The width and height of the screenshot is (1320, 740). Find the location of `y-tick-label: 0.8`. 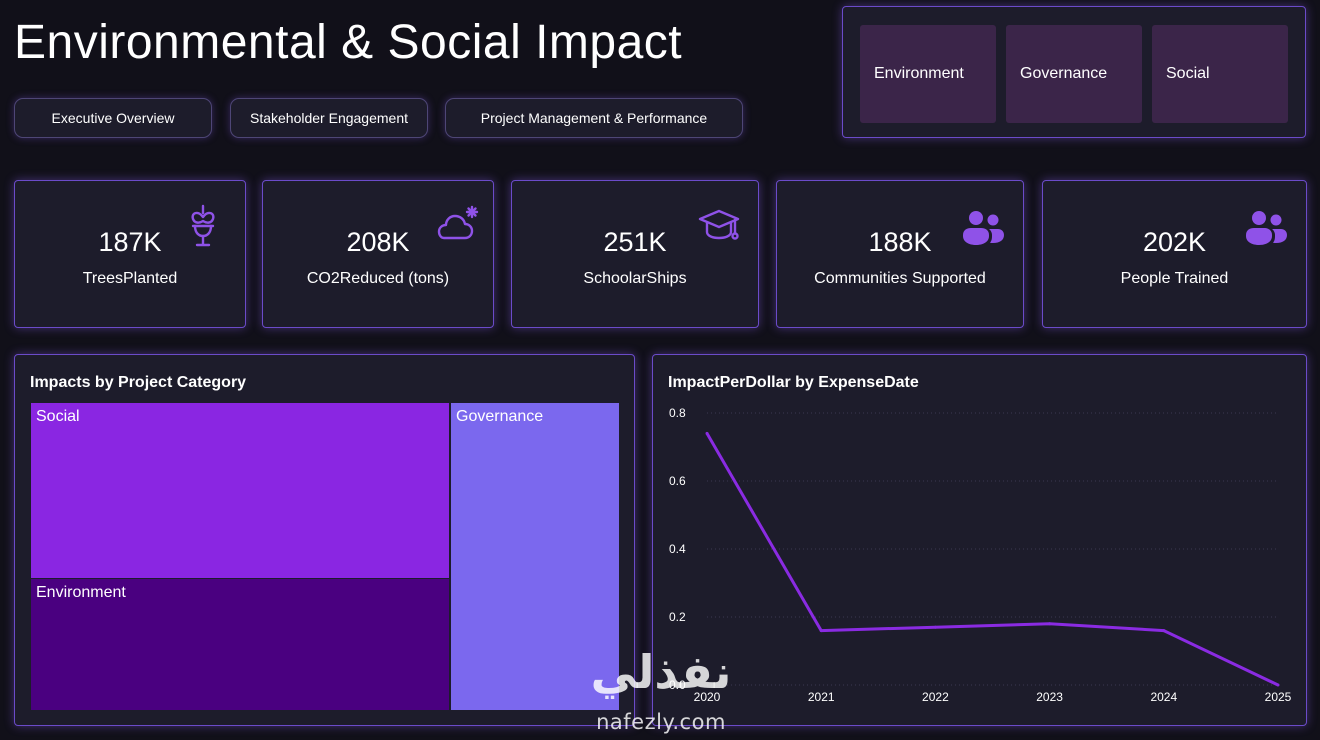

y-tick-label: 0.8 is located at coordinates (677, 413).